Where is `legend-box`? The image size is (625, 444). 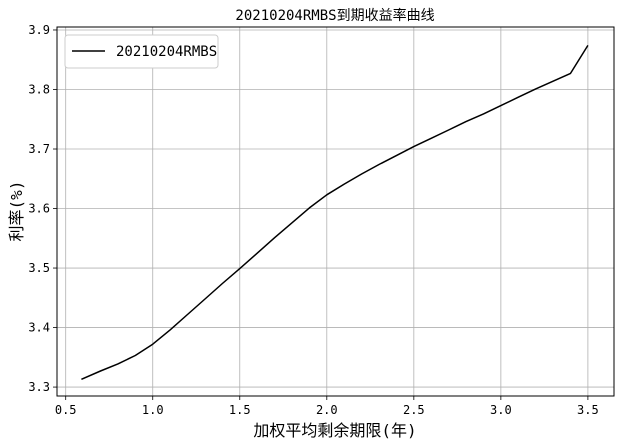 legend-box is located at coordinates (141, 51).